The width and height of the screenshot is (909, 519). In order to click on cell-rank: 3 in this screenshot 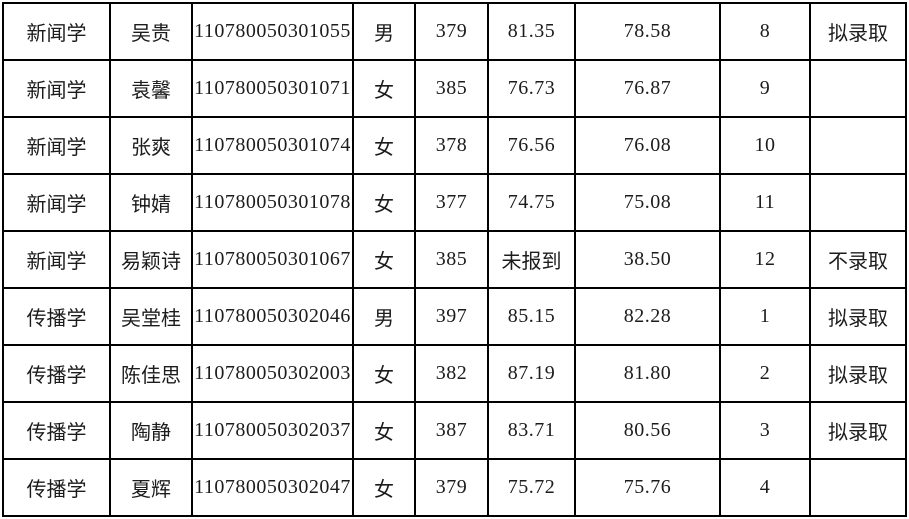, I will do `click(765, 430)`.